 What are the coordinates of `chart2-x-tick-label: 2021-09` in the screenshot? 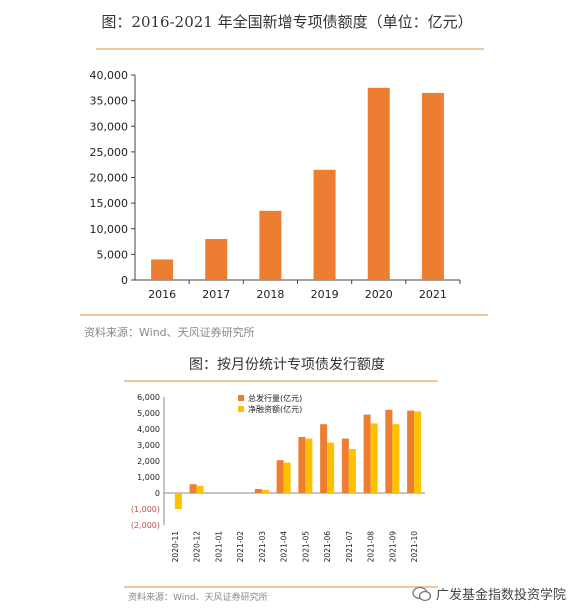 It's located at (392, 547).